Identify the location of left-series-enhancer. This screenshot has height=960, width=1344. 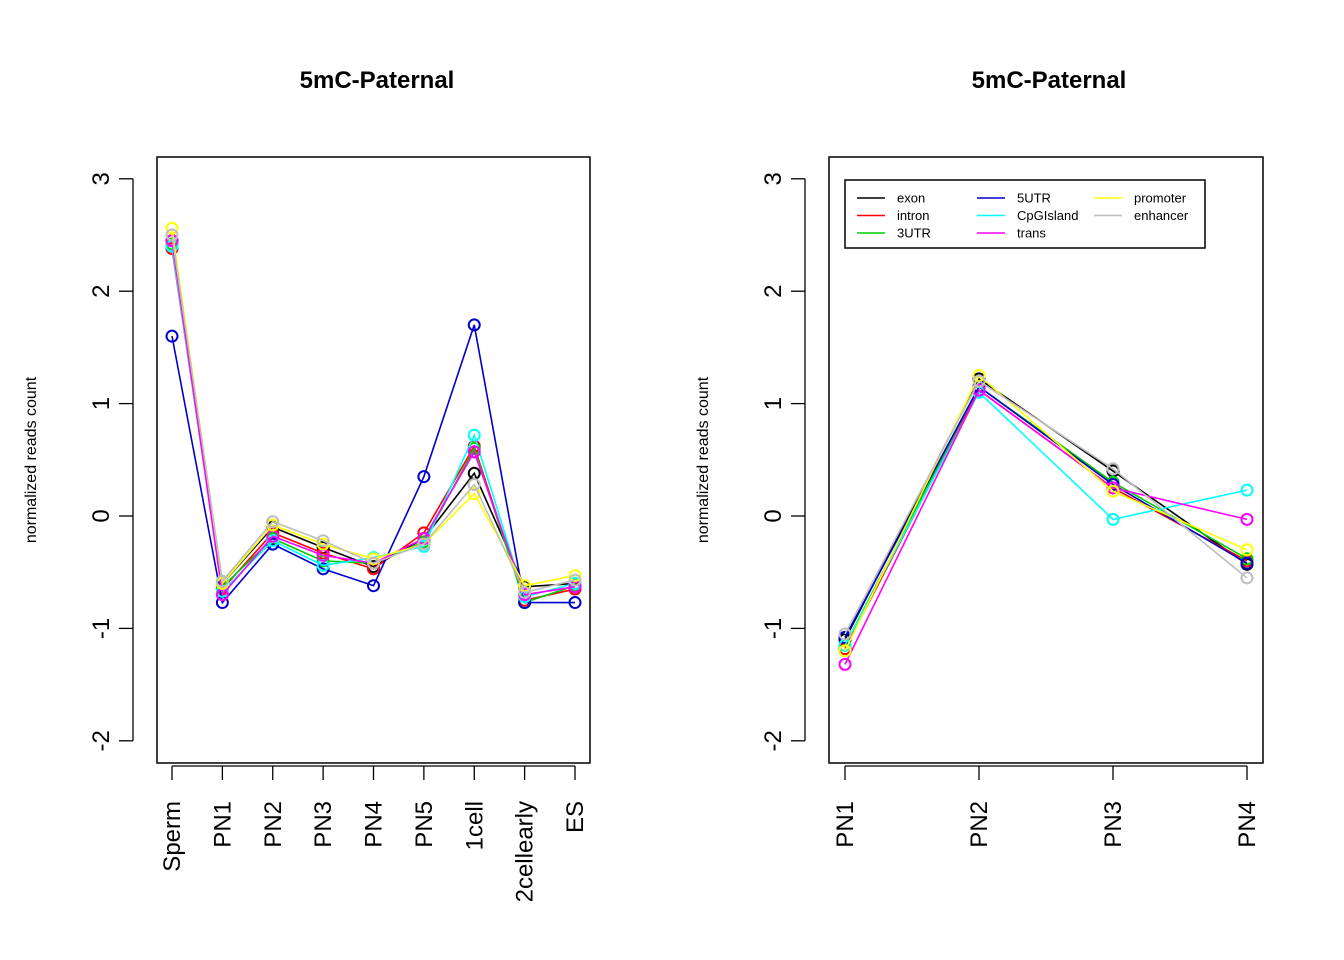
(373, 413).